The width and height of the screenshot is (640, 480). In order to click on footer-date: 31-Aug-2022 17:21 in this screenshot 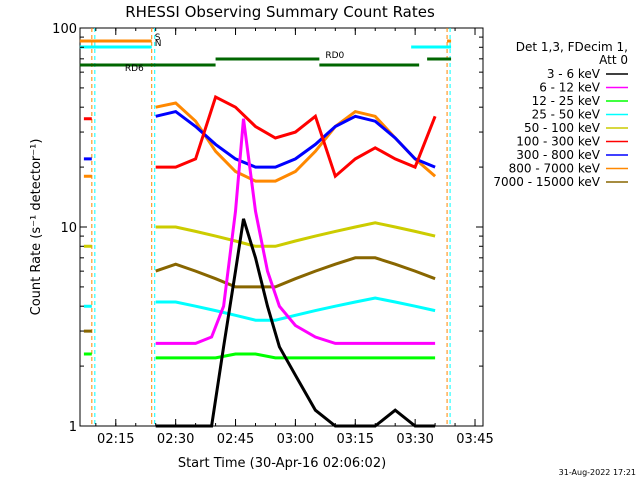, I will do `click(597, 472)`.